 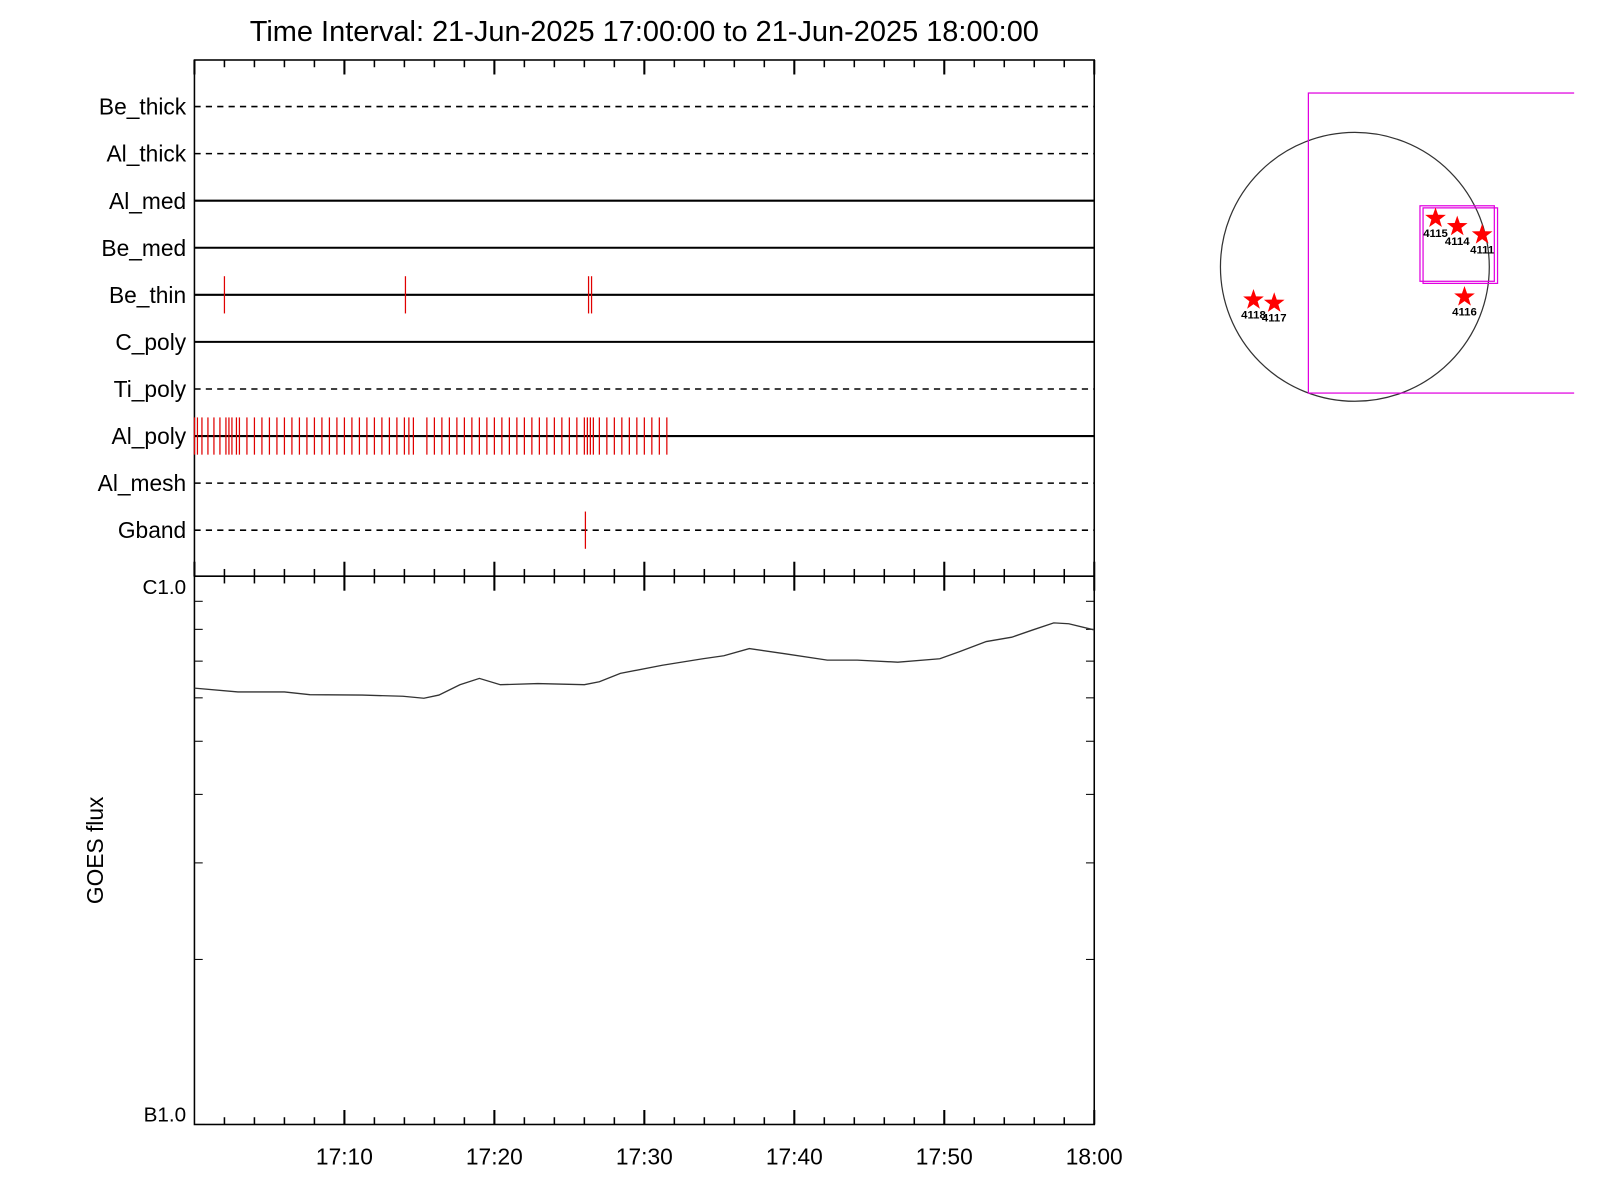 What do you see at coordinates (149, 436) in the screenshot?
I see `filter-label: Al_poly` at bounding box center [149, 436].